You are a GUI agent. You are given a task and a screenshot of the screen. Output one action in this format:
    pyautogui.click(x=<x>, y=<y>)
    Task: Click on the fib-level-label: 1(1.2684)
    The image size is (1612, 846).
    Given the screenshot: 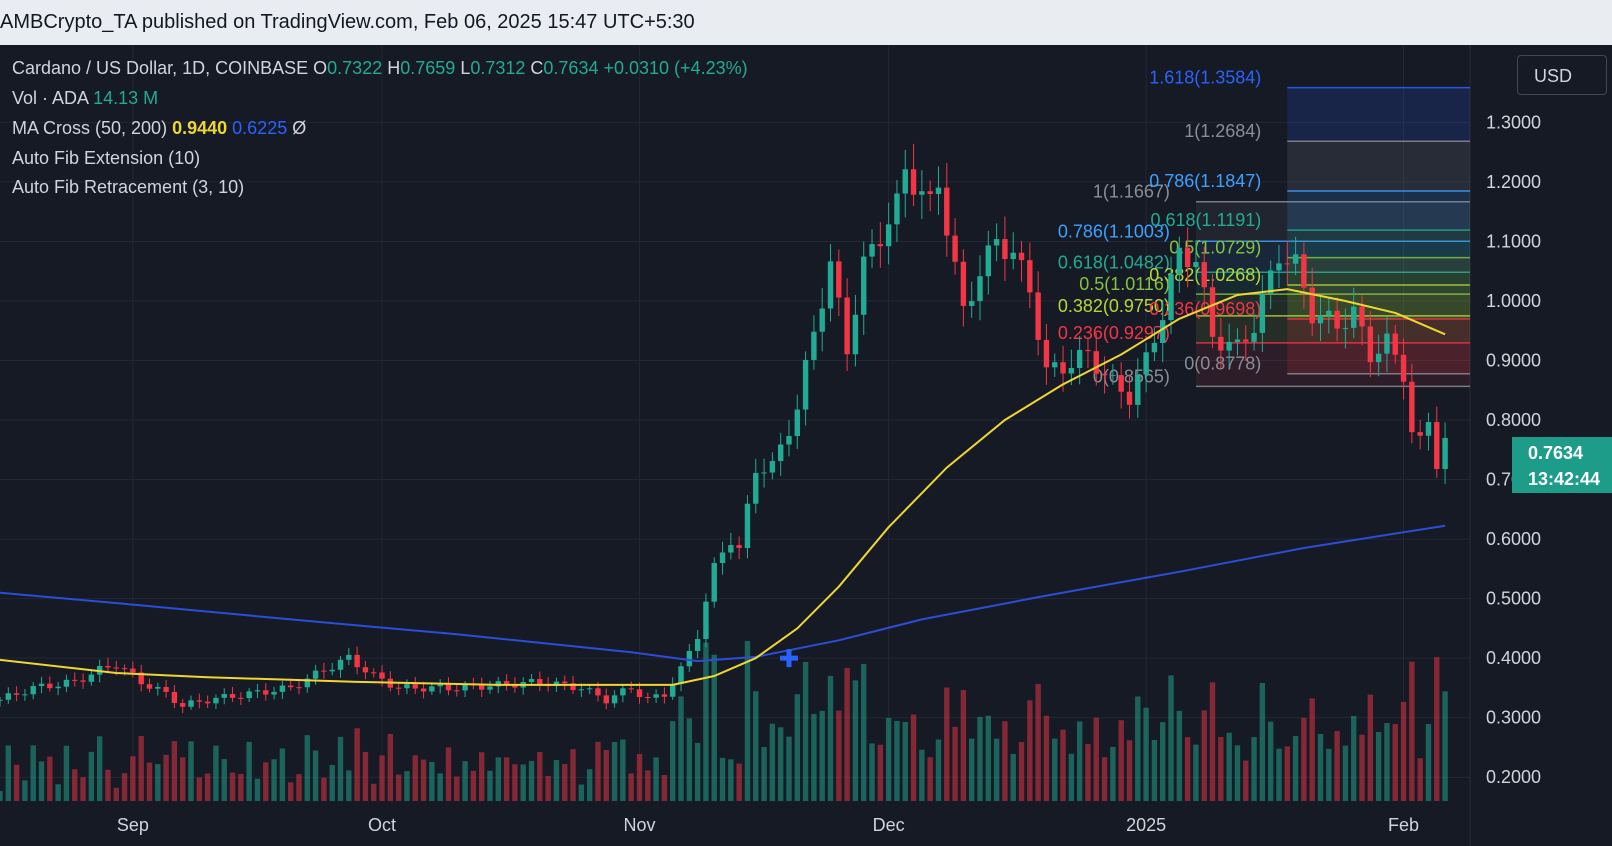 What is the action you would take?
    pyautogui.click(x=1222, y=131)
    